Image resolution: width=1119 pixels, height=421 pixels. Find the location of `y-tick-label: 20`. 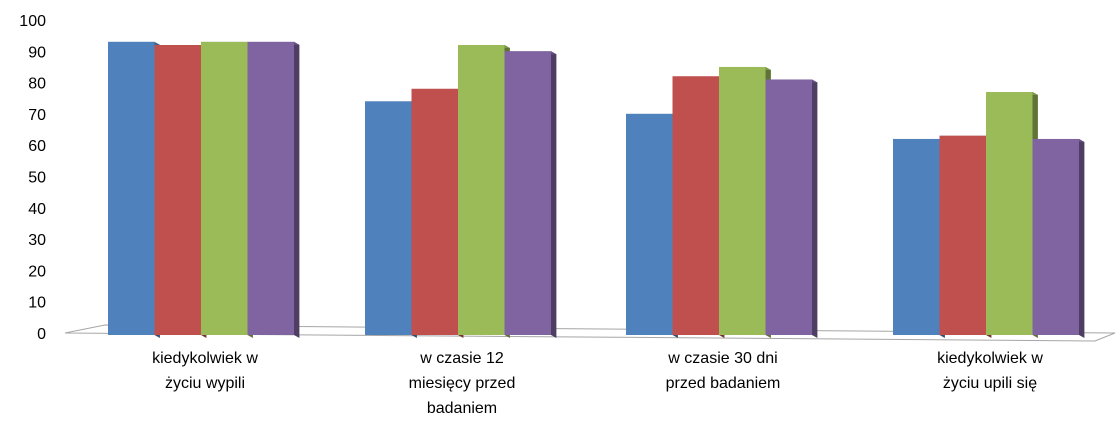

y-tick-label: 20 is located at coordinates (37, 271).